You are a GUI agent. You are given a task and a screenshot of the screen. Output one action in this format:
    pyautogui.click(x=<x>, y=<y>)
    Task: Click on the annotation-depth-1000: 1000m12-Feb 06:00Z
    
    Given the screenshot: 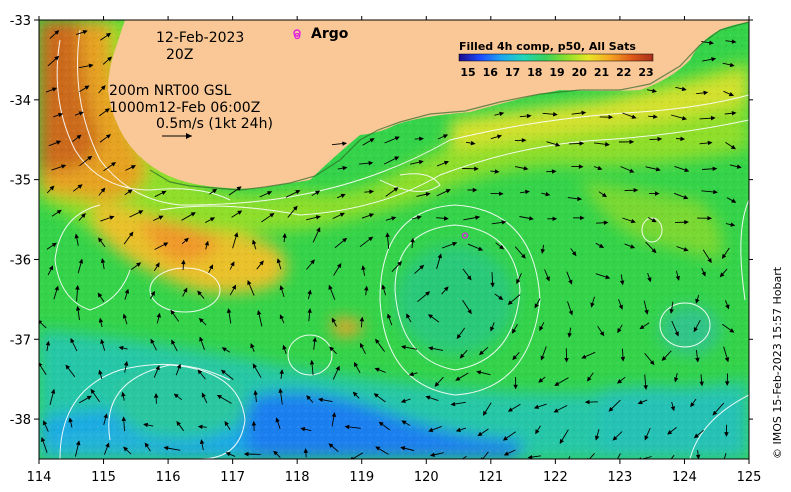 What is the action you would take?
    pyautogui.click(x=184, y=108)
    